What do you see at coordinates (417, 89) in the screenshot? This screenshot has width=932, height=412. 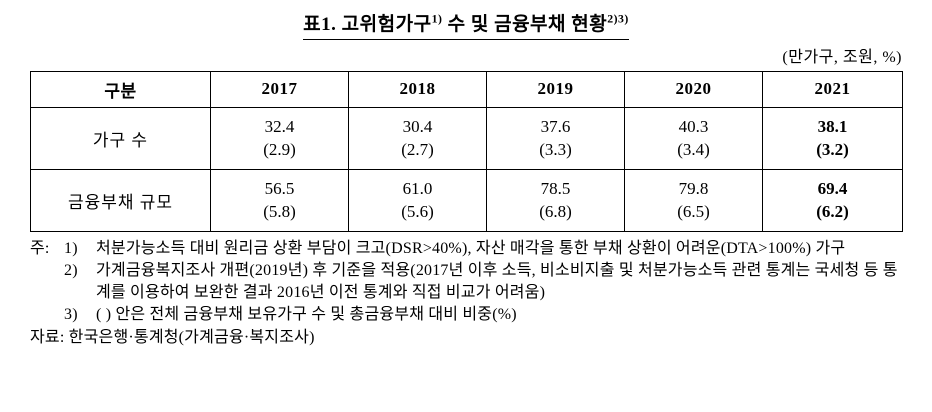 I see `col-header-2018: 2018` at bounding box center [417, 89].